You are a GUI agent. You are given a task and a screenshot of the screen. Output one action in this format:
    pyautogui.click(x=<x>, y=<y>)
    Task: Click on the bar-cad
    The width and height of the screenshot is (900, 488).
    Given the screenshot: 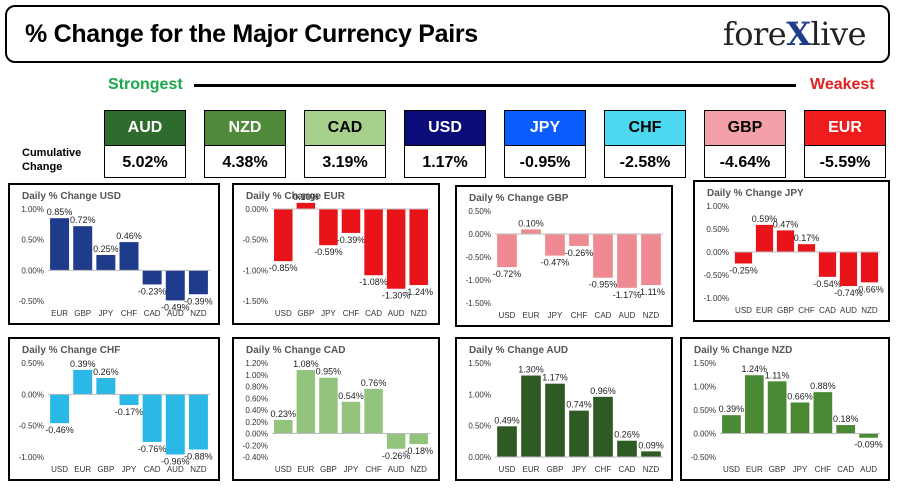 What is the action you would take?
    pyautogui.click(x=846, y=429)
    